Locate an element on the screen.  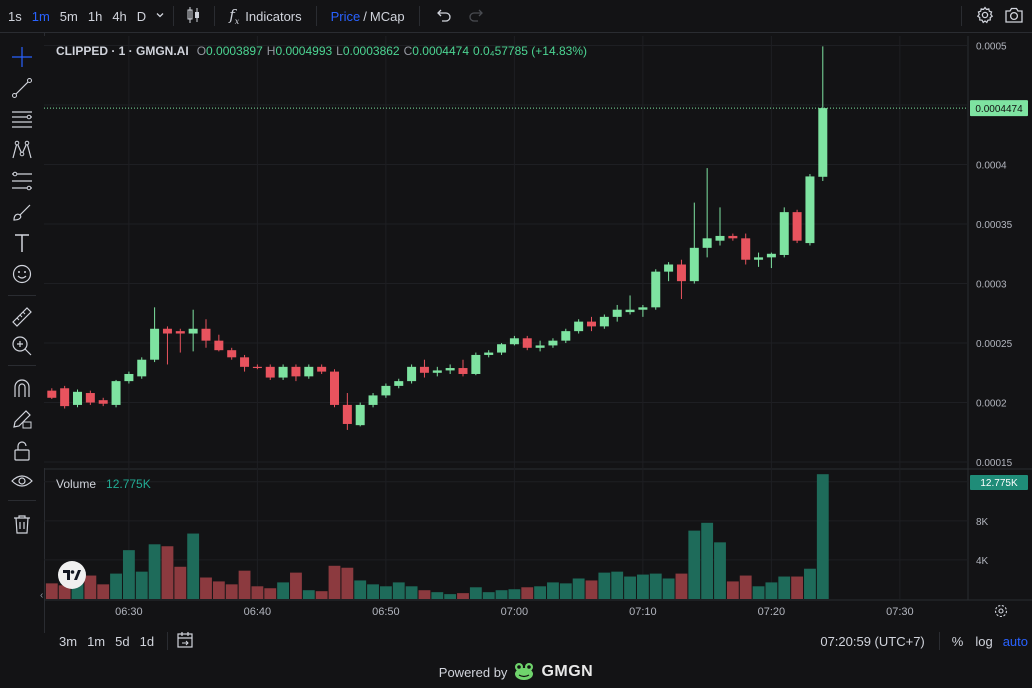
time-tick-label: 07:30 is located at coordinates (900, 612).